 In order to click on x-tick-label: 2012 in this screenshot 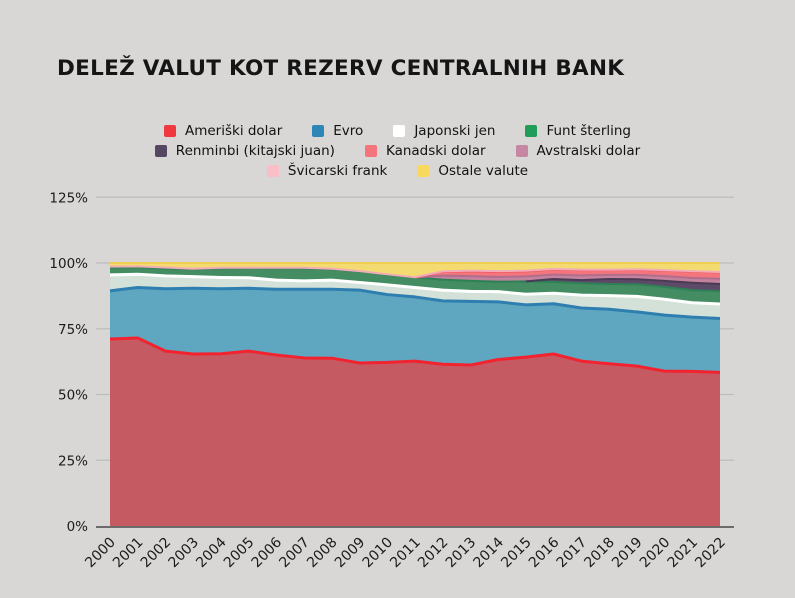, I will do `click(433, 553)`.